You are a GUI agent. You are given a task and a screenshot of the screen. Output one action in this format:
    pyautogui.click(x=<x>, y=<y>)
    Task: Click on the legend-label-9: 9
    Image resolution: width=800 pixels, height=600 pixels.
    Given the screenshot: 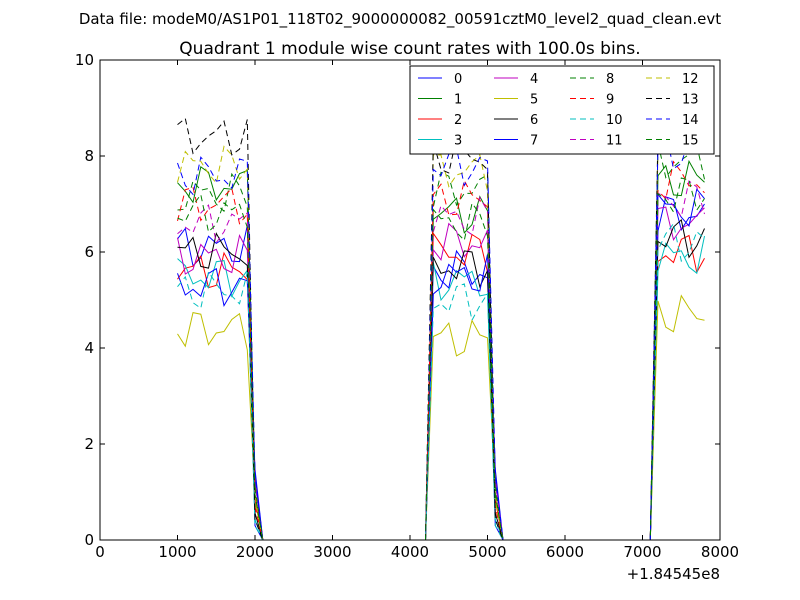 What is the action you would take?
    pyautogui.click(x=610, y=100)
    